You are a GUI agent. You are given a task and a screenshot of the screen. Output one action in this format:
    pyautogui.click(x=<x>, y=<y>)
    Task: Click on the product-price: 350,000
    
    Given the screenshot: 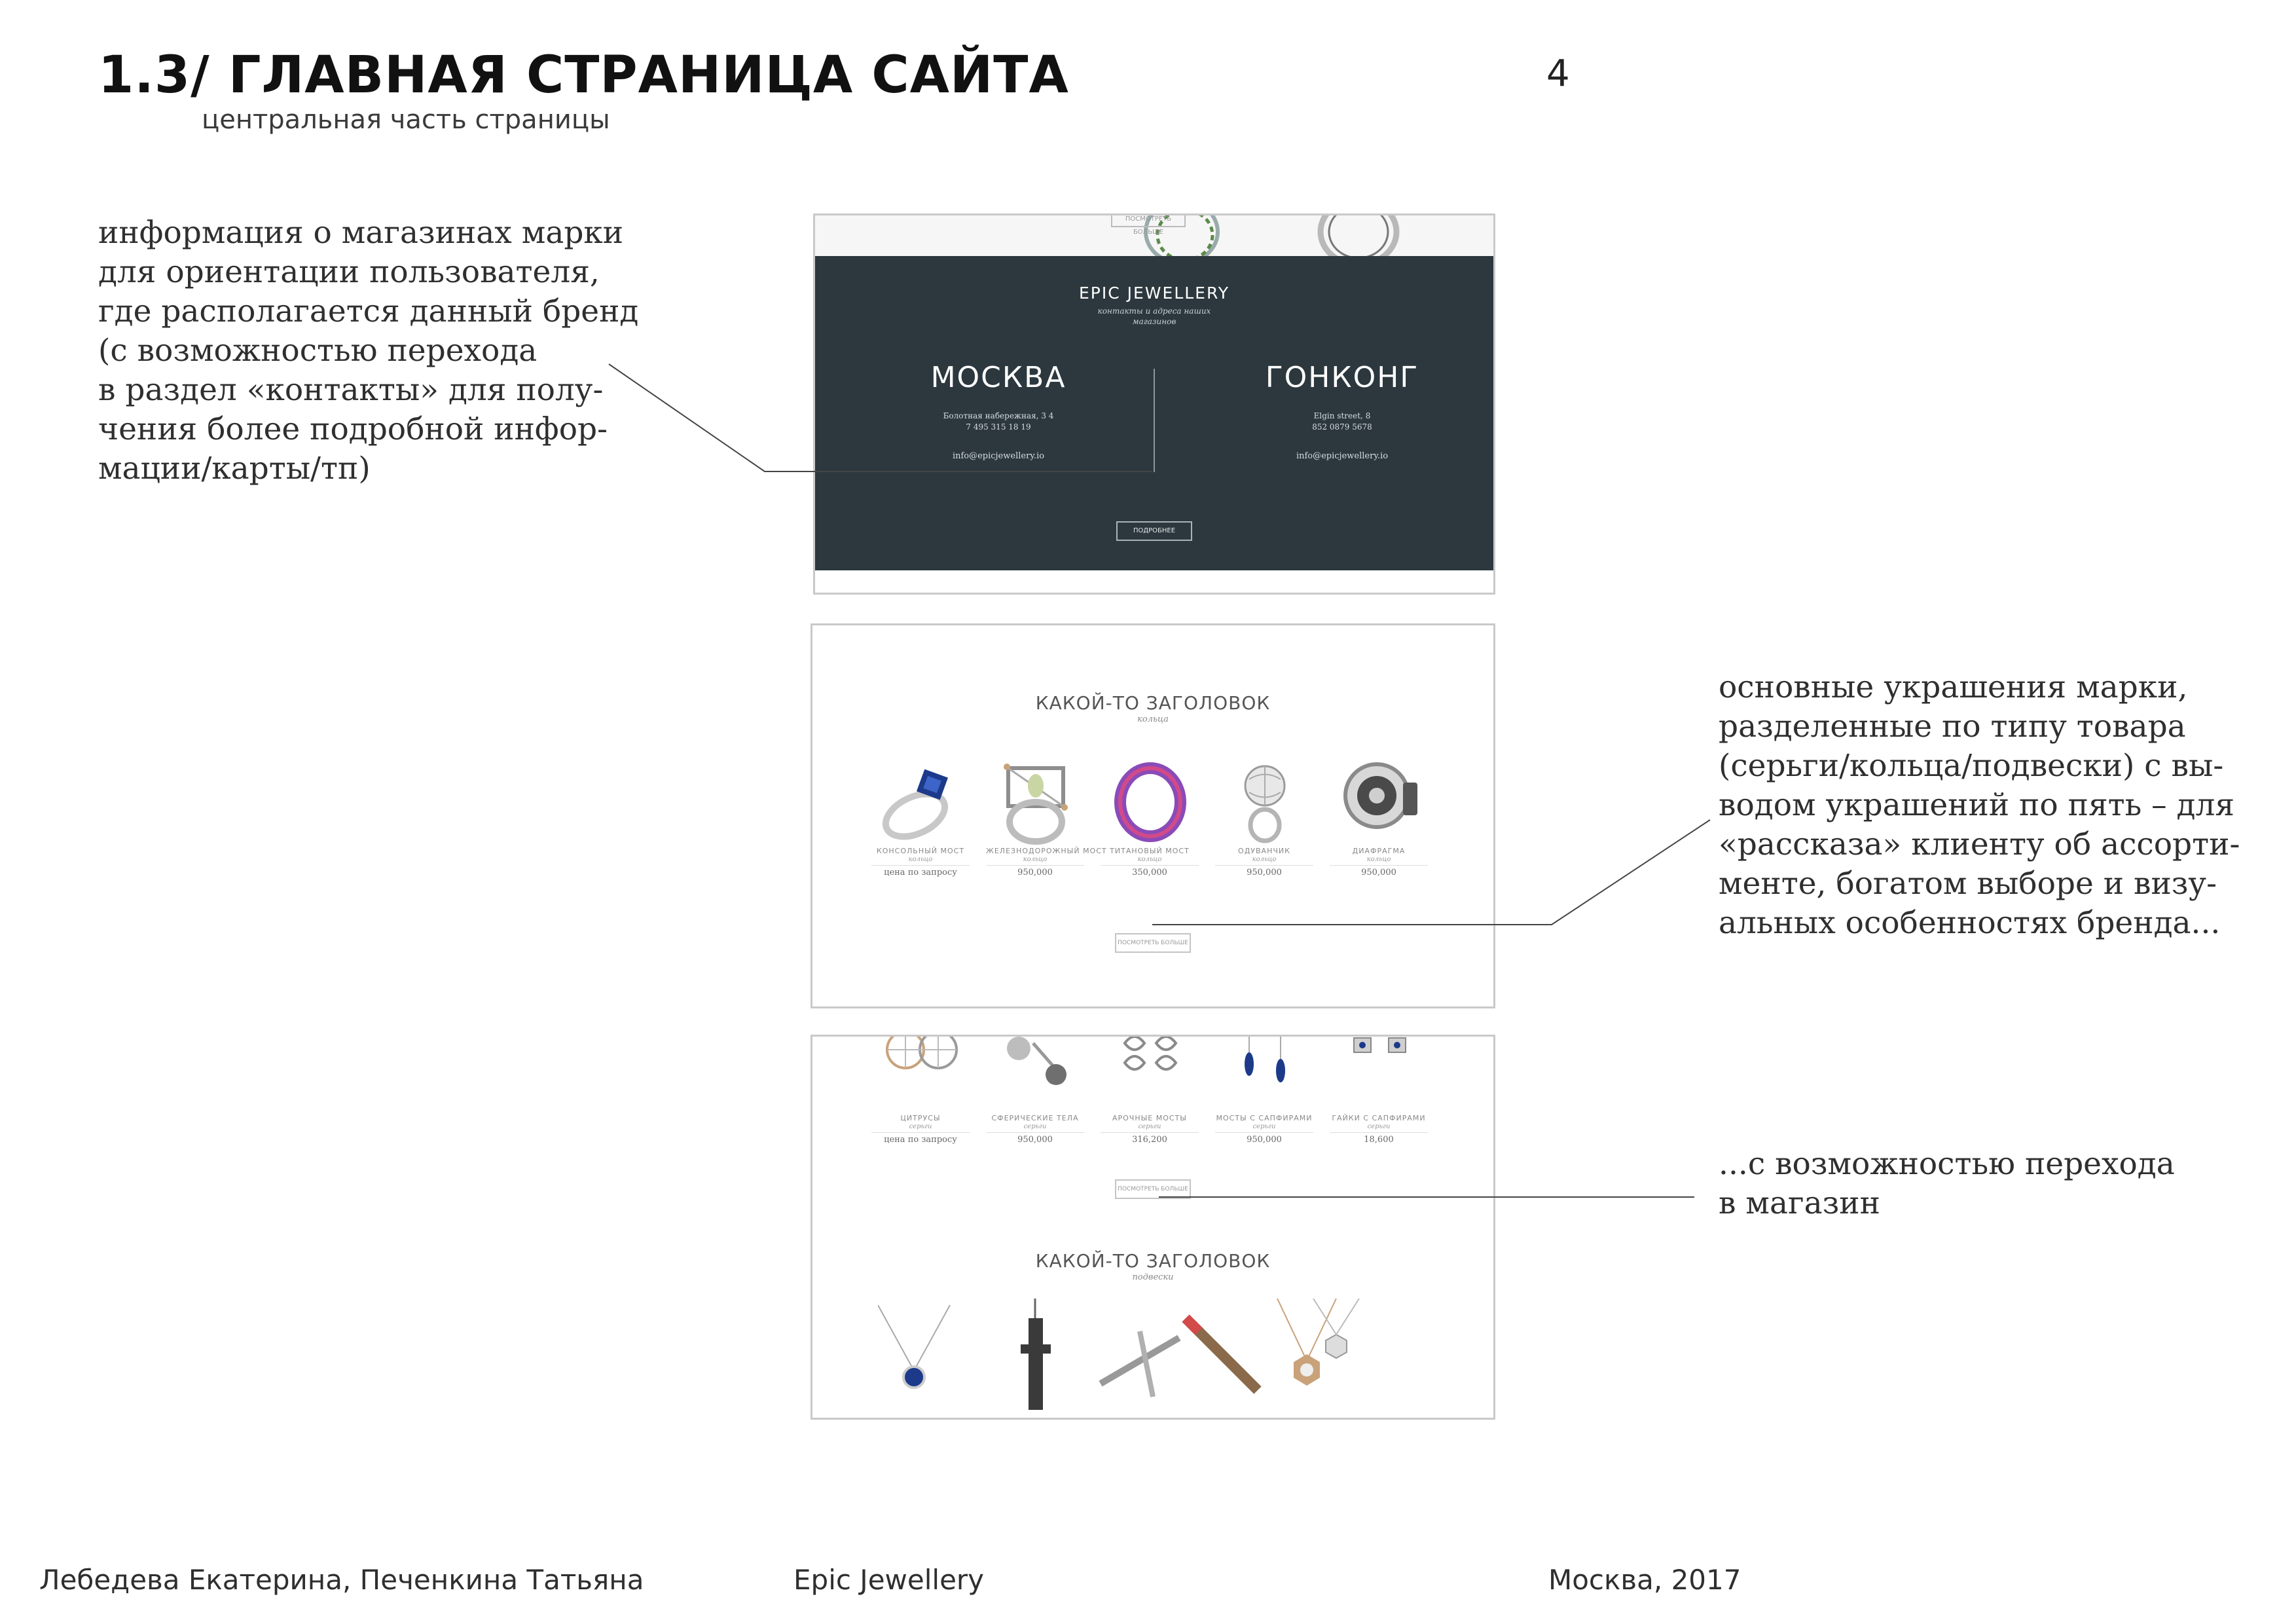 What is the action you would take?
    pyautogui.click(x=1149, y=872)
    